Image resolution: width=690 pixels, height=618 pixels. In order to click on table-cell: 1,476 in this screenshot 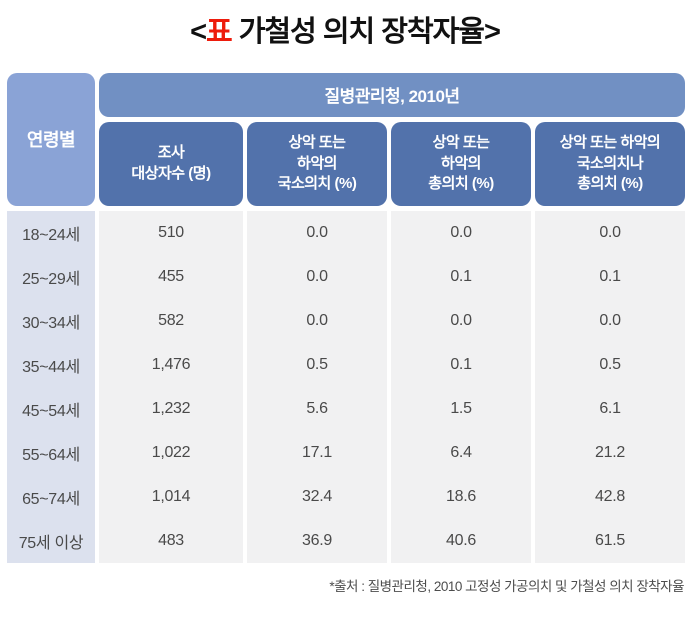, I will do `click(171, 364)`.